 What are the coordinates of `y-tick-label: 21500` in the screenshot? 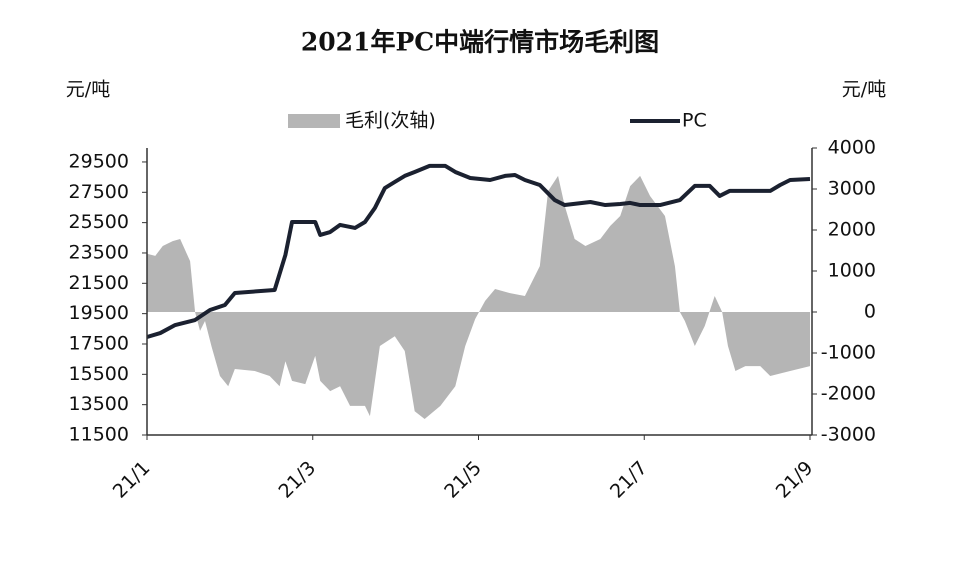 It's located at (99, 283).